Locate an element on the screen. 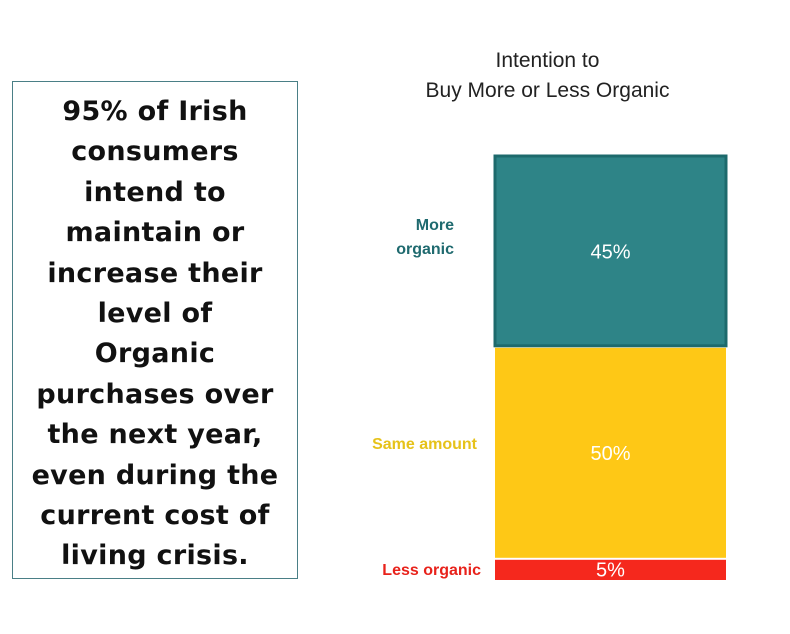 Image resolution: width=790 pixels, height=634 pixels. summary-text-line: 95% of Irish is located at coordinates (155, 111).